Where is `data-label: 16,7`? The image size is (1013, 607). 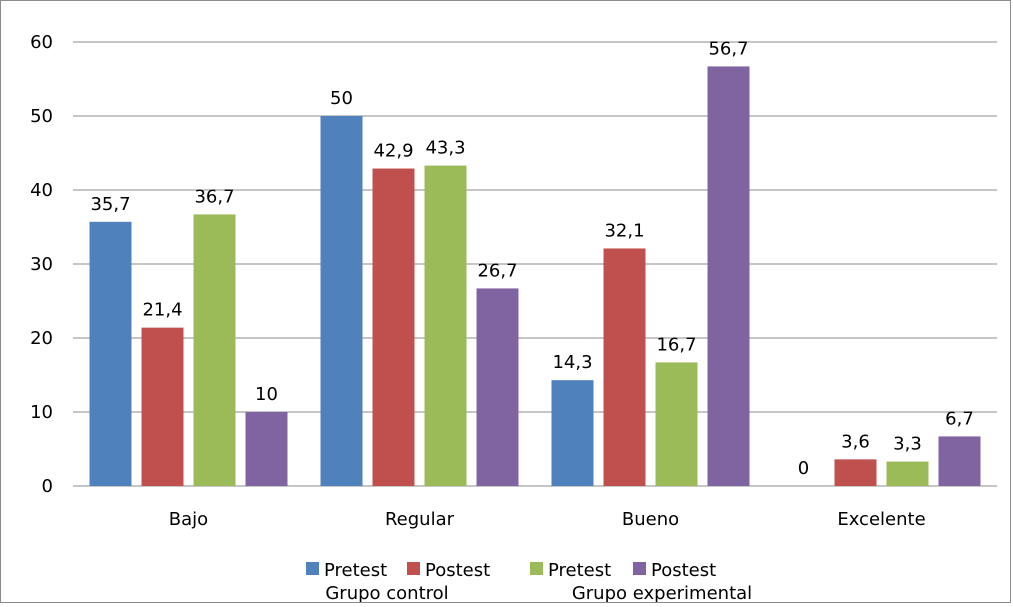 data-label: 16,7 is located at coordinates (676, 344).